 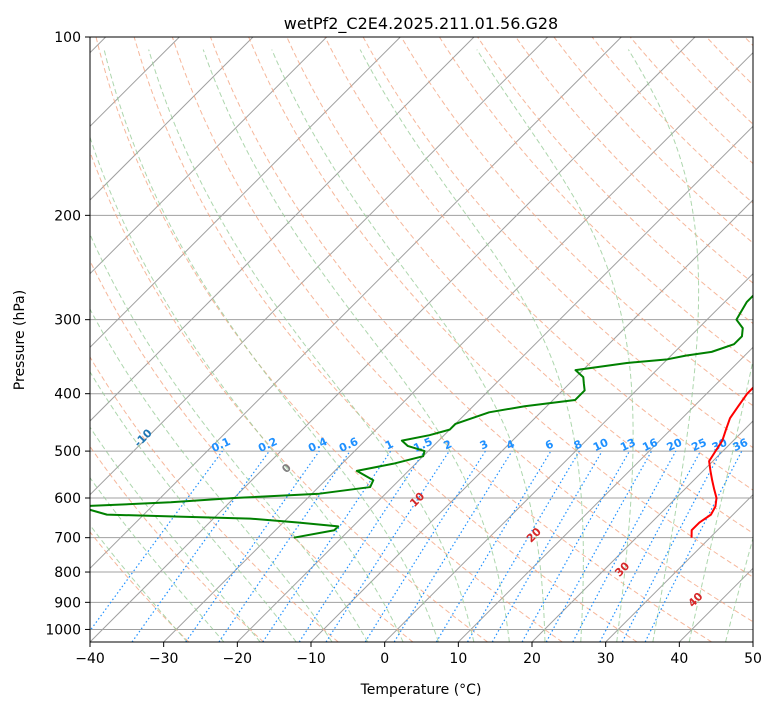 I want to click on x-tick-label: −10, so click(x=311, y=659).